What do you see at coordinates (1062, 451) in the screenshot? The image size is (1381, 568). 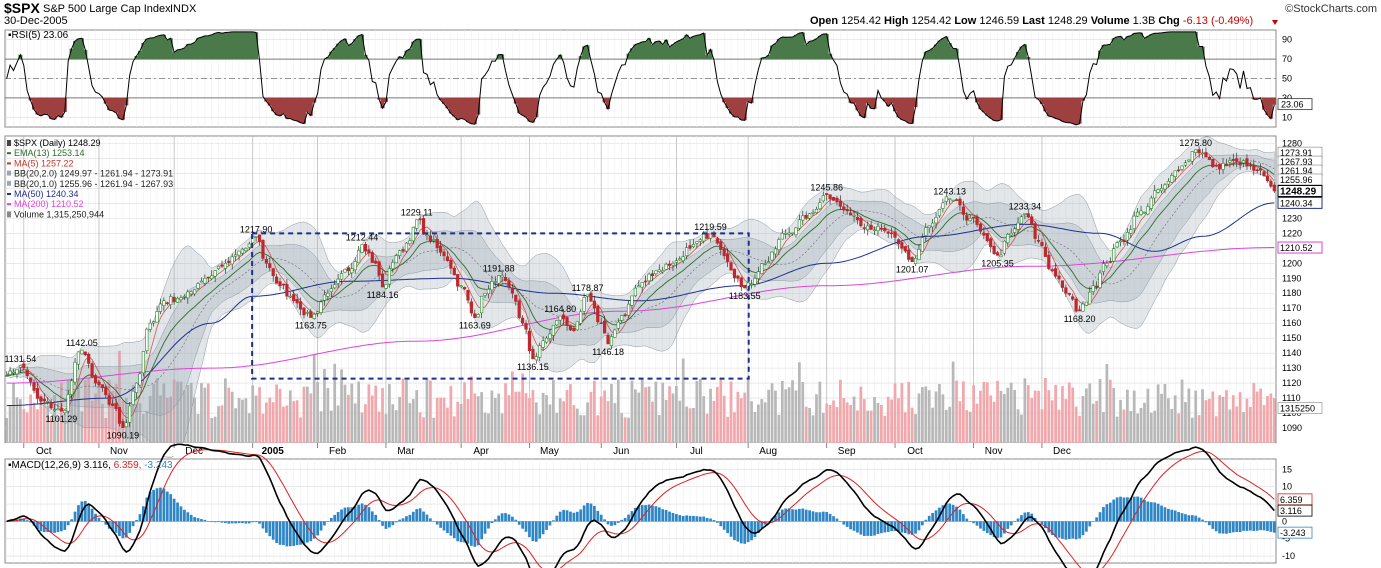 I see `month-label: Dec` at bounding box center [1062, 451].